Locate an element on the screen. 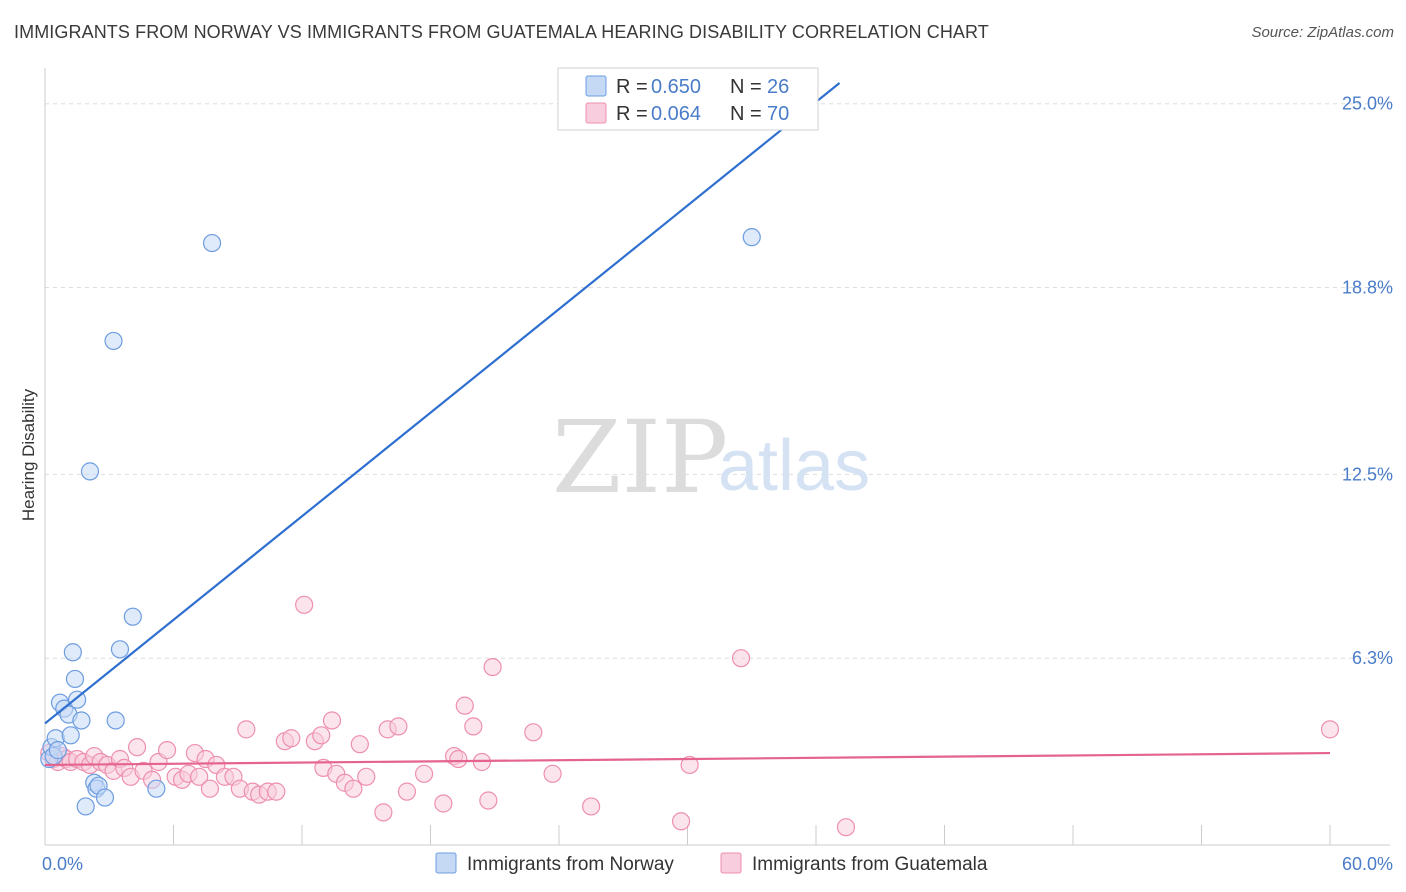  y-tick-label-1: 12.5% is located at coordinates (1367, 474).